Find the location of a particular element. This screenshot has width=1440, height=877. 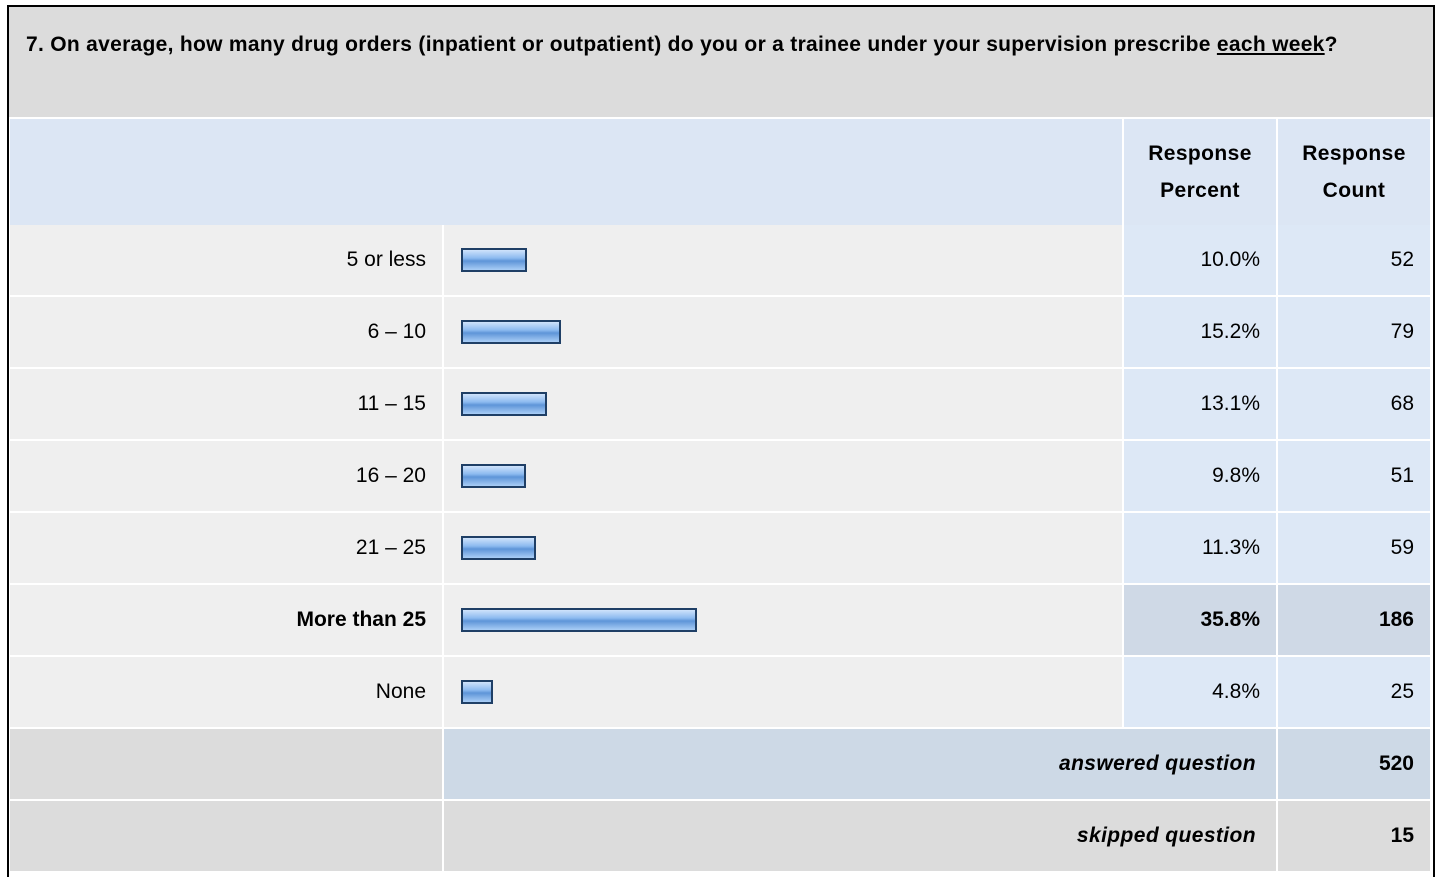

response-count: 52 is located at coordinates (1354, 260).